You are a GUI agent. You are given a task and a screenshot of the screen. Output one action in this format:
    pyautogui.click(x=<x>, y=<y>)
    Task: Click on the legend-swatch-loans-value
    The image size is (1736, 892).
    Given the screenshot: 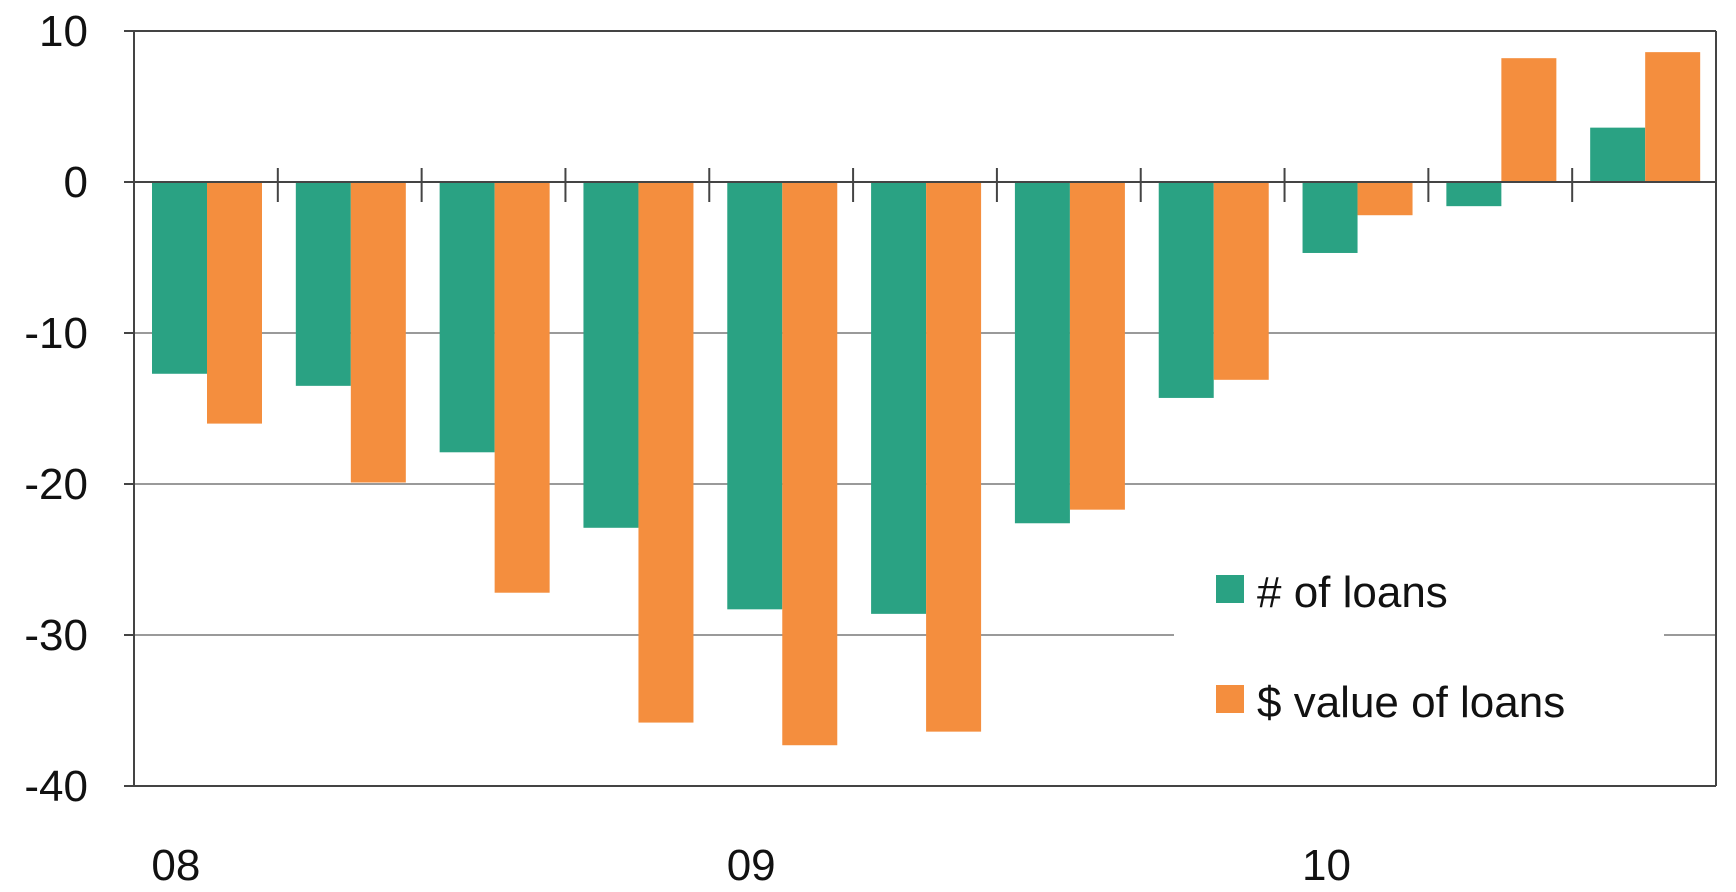 What is the action you would take?
    pyautogui.click(x=1230, y=699)
    